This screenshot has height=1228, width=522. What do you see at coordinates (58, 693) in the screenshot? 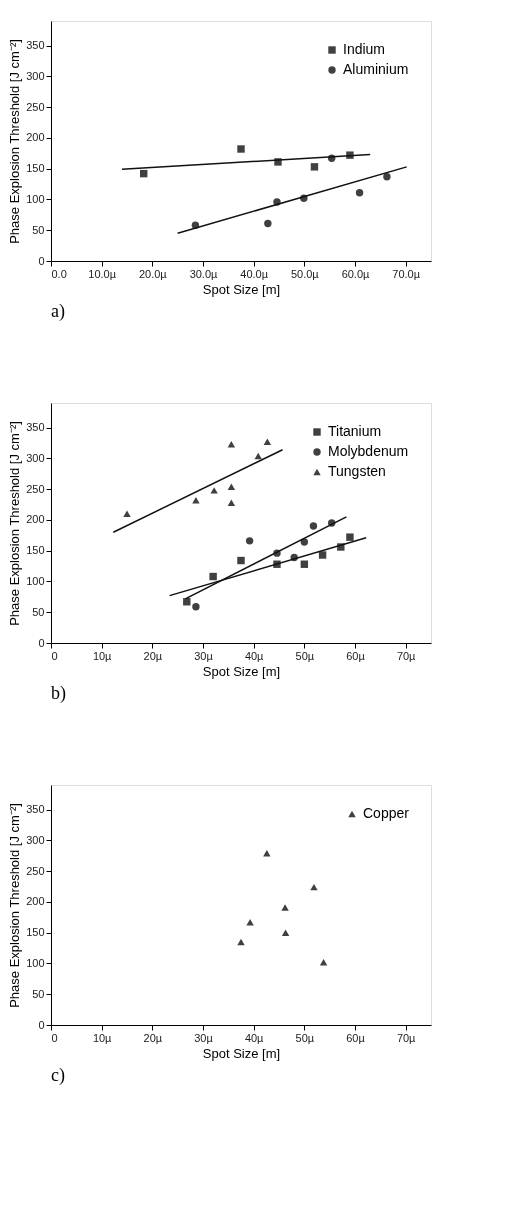
I see `text: b)` at bounding box center [58, 693].